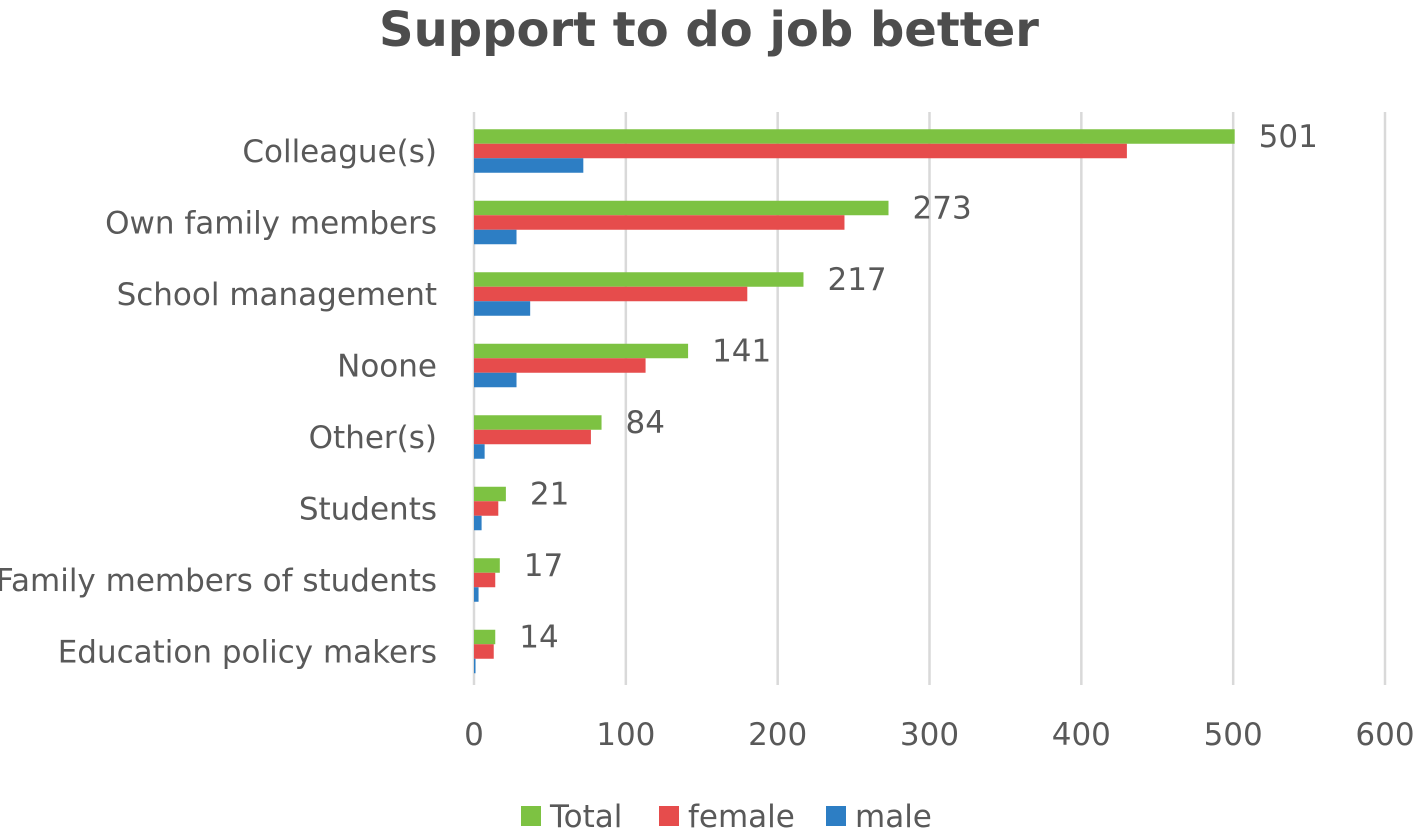 The height and width of the screenshot is (835, 1418). Describe the element at coordinates (271, 224) in the screenshot. I see `category-label: Own family members` at that location.